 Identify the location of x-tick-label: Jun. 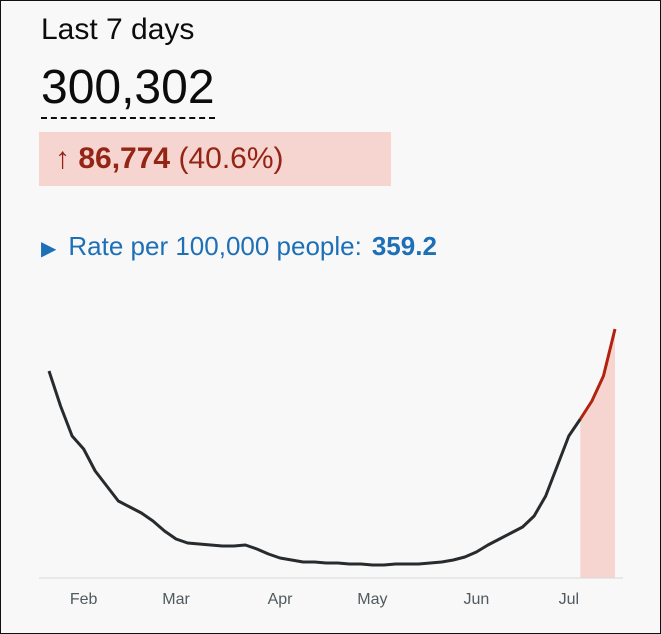
(476, 599).